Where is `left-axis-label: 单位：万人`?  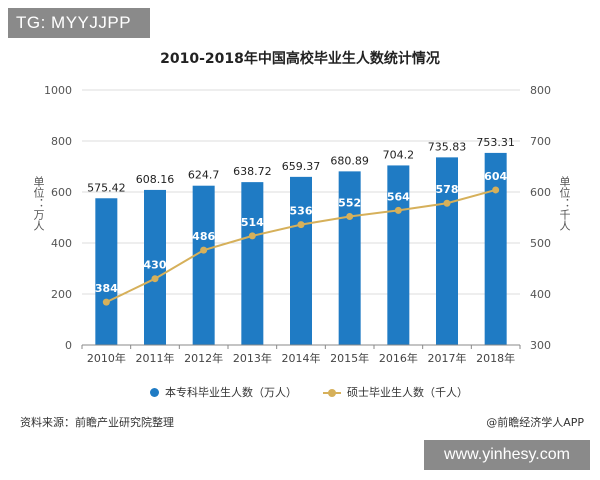 left-axis-label: 单位：万人 is located at coordinates (38, 203).